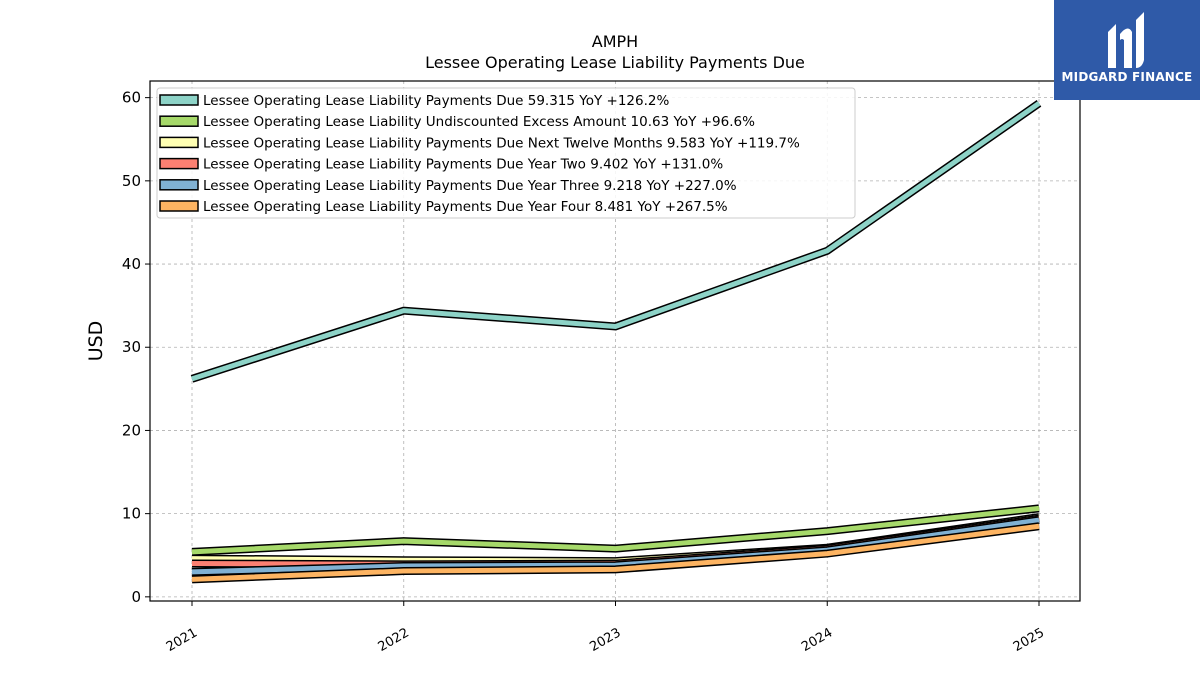  I want to click on x-tick-label: 2021, so click(182, 640).